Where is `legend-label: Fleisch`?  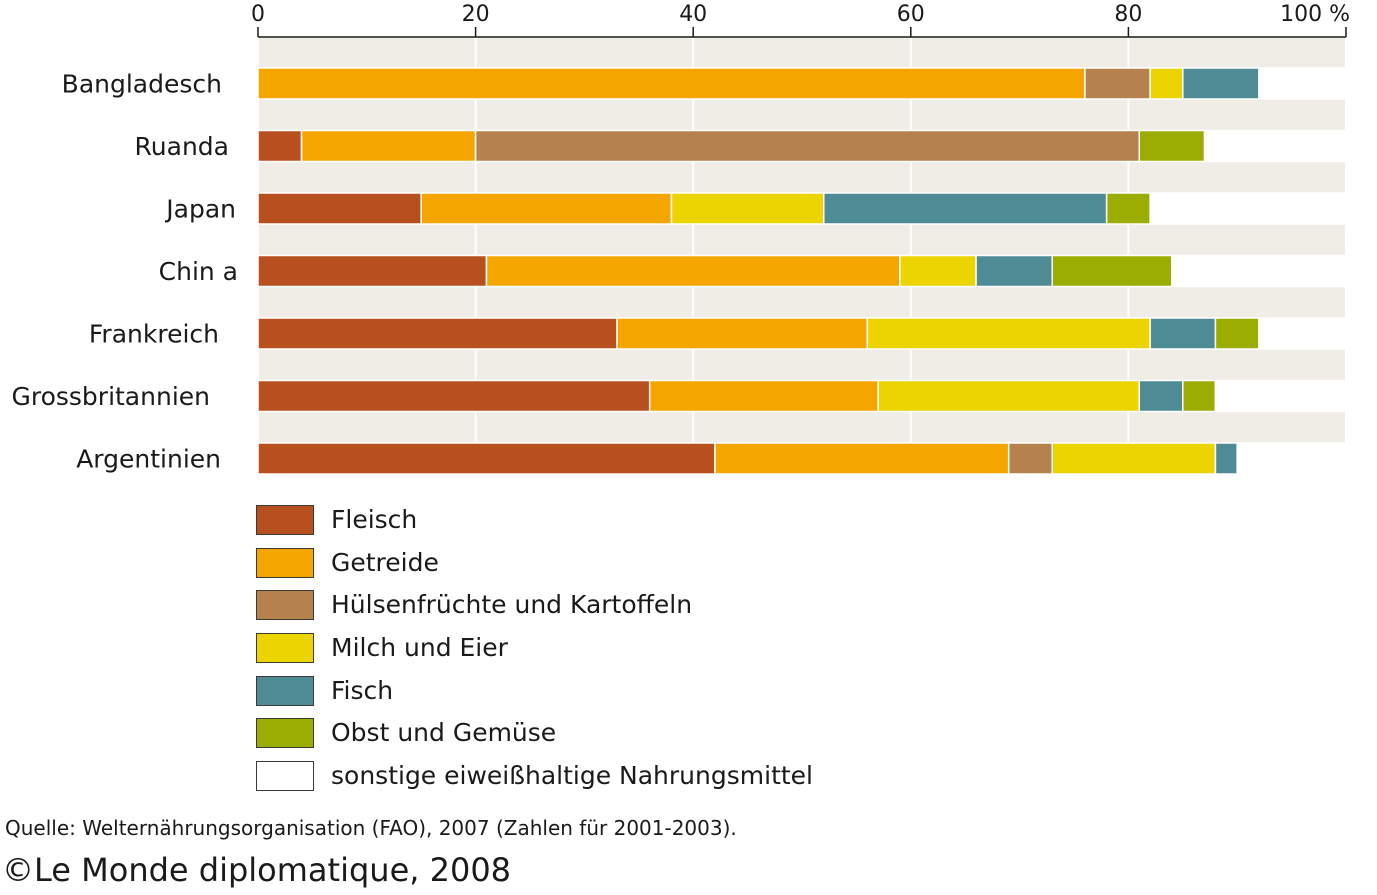 legend-label: Fleisch is located at coordinates (374, 519).